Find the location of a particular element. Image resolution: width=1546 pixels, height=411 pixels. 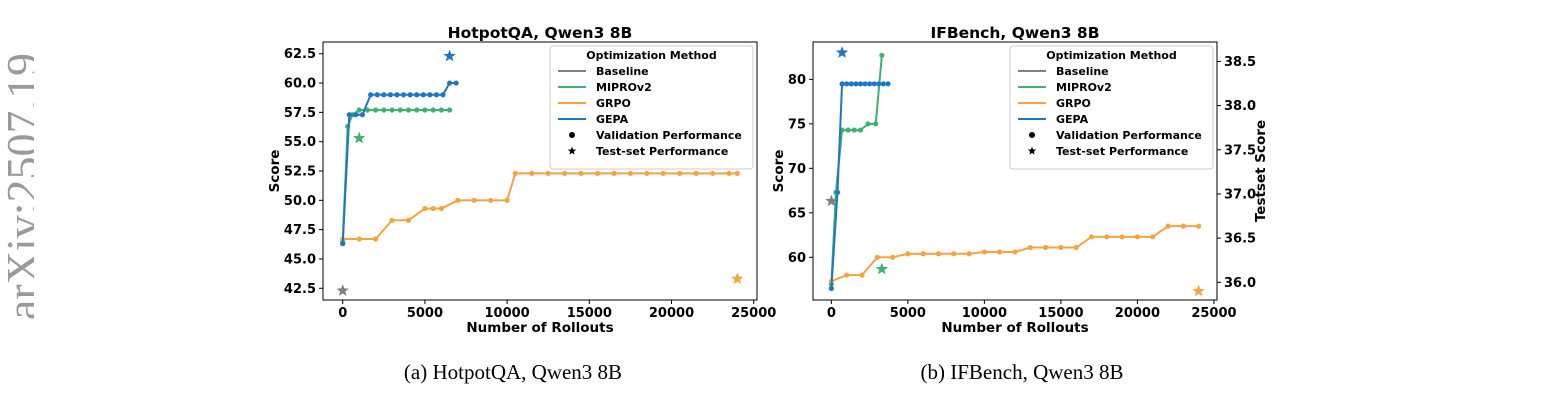

test-star-baseline is located at coordinates (831, 200).